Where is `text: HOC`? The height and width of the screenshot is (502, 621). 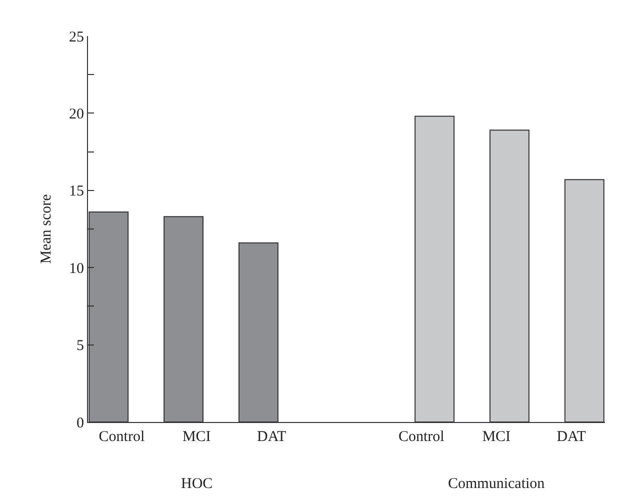
text: HOC is located at coordinates (197, 484).